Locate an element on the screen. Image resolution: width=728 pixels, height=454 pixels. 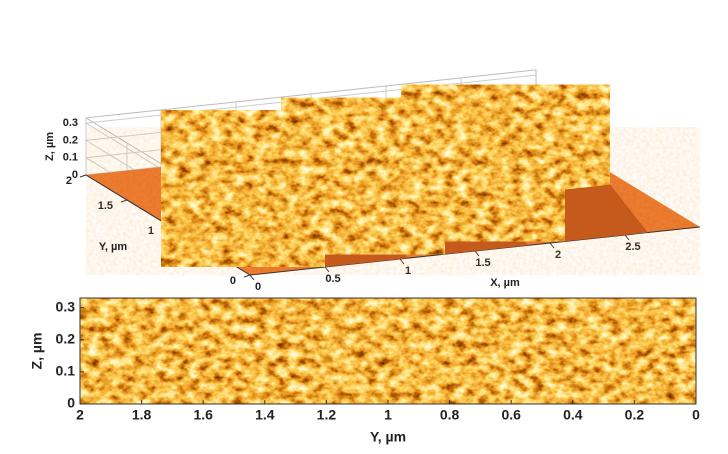
y-tick-label: 0.3 is located at coordinates (66, 306).